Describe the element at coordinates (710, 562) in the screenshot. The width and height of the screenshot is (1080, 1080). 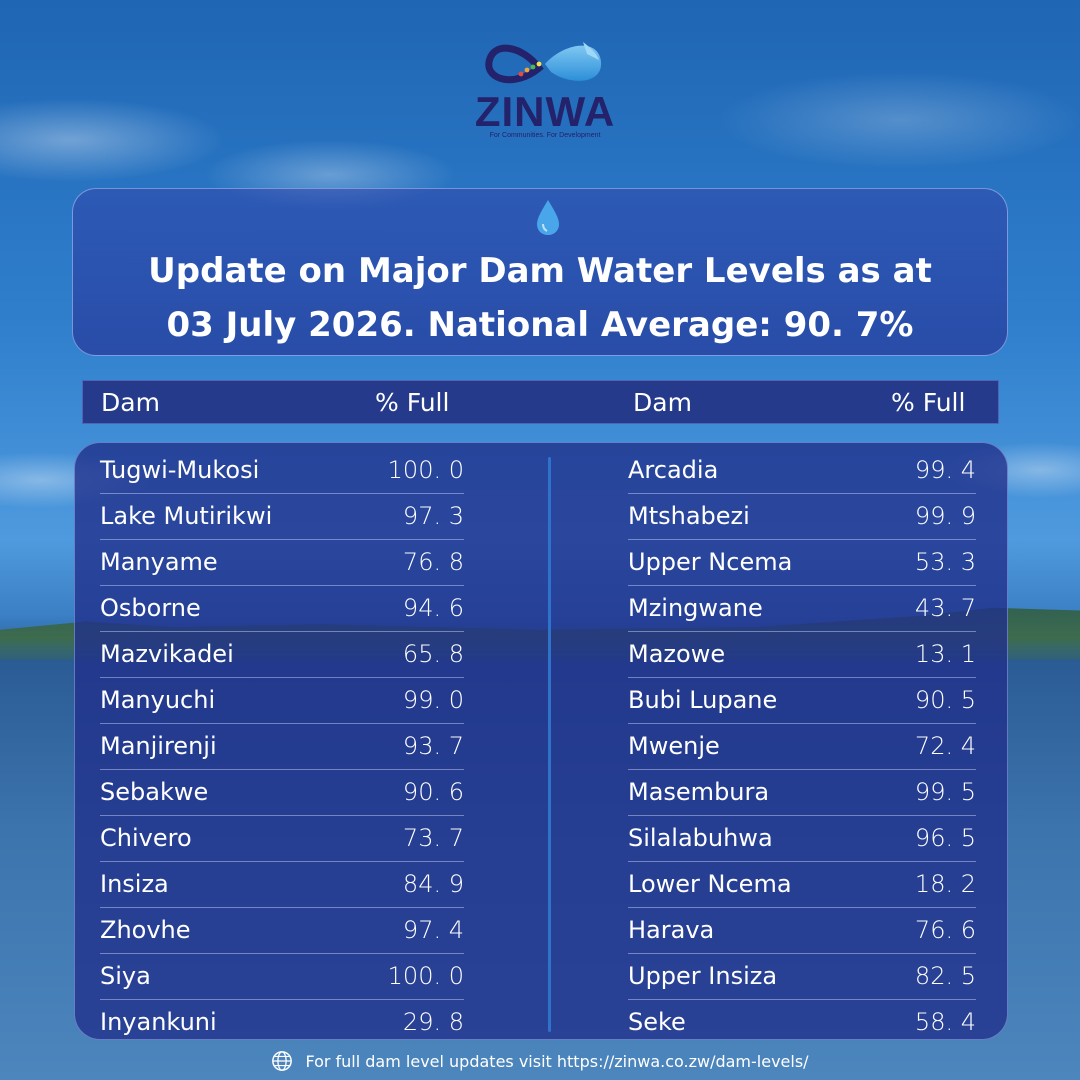
I see `dam-name: Upper Ncema` at that location.